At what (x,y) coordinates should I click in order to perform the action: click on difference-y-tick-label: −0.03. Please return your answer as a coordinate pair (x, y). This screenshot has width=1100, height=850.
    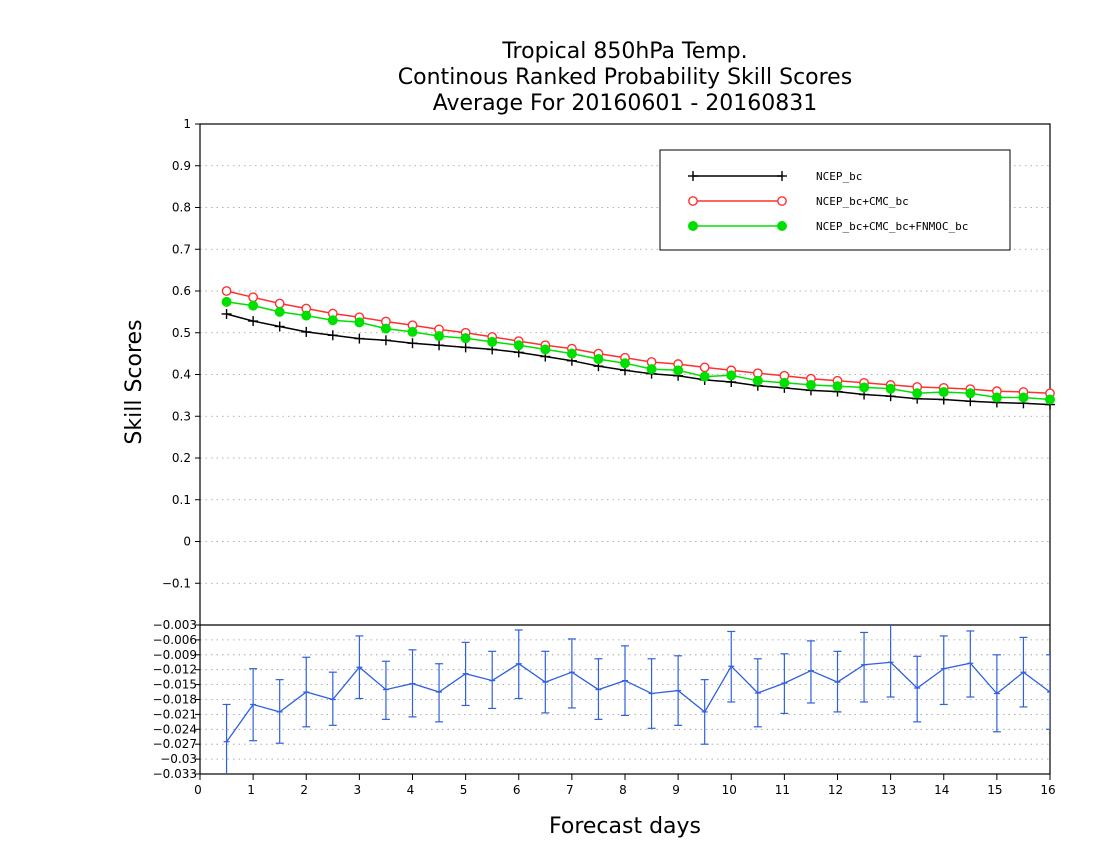
    Looking at the image, I should click on (178, 759).